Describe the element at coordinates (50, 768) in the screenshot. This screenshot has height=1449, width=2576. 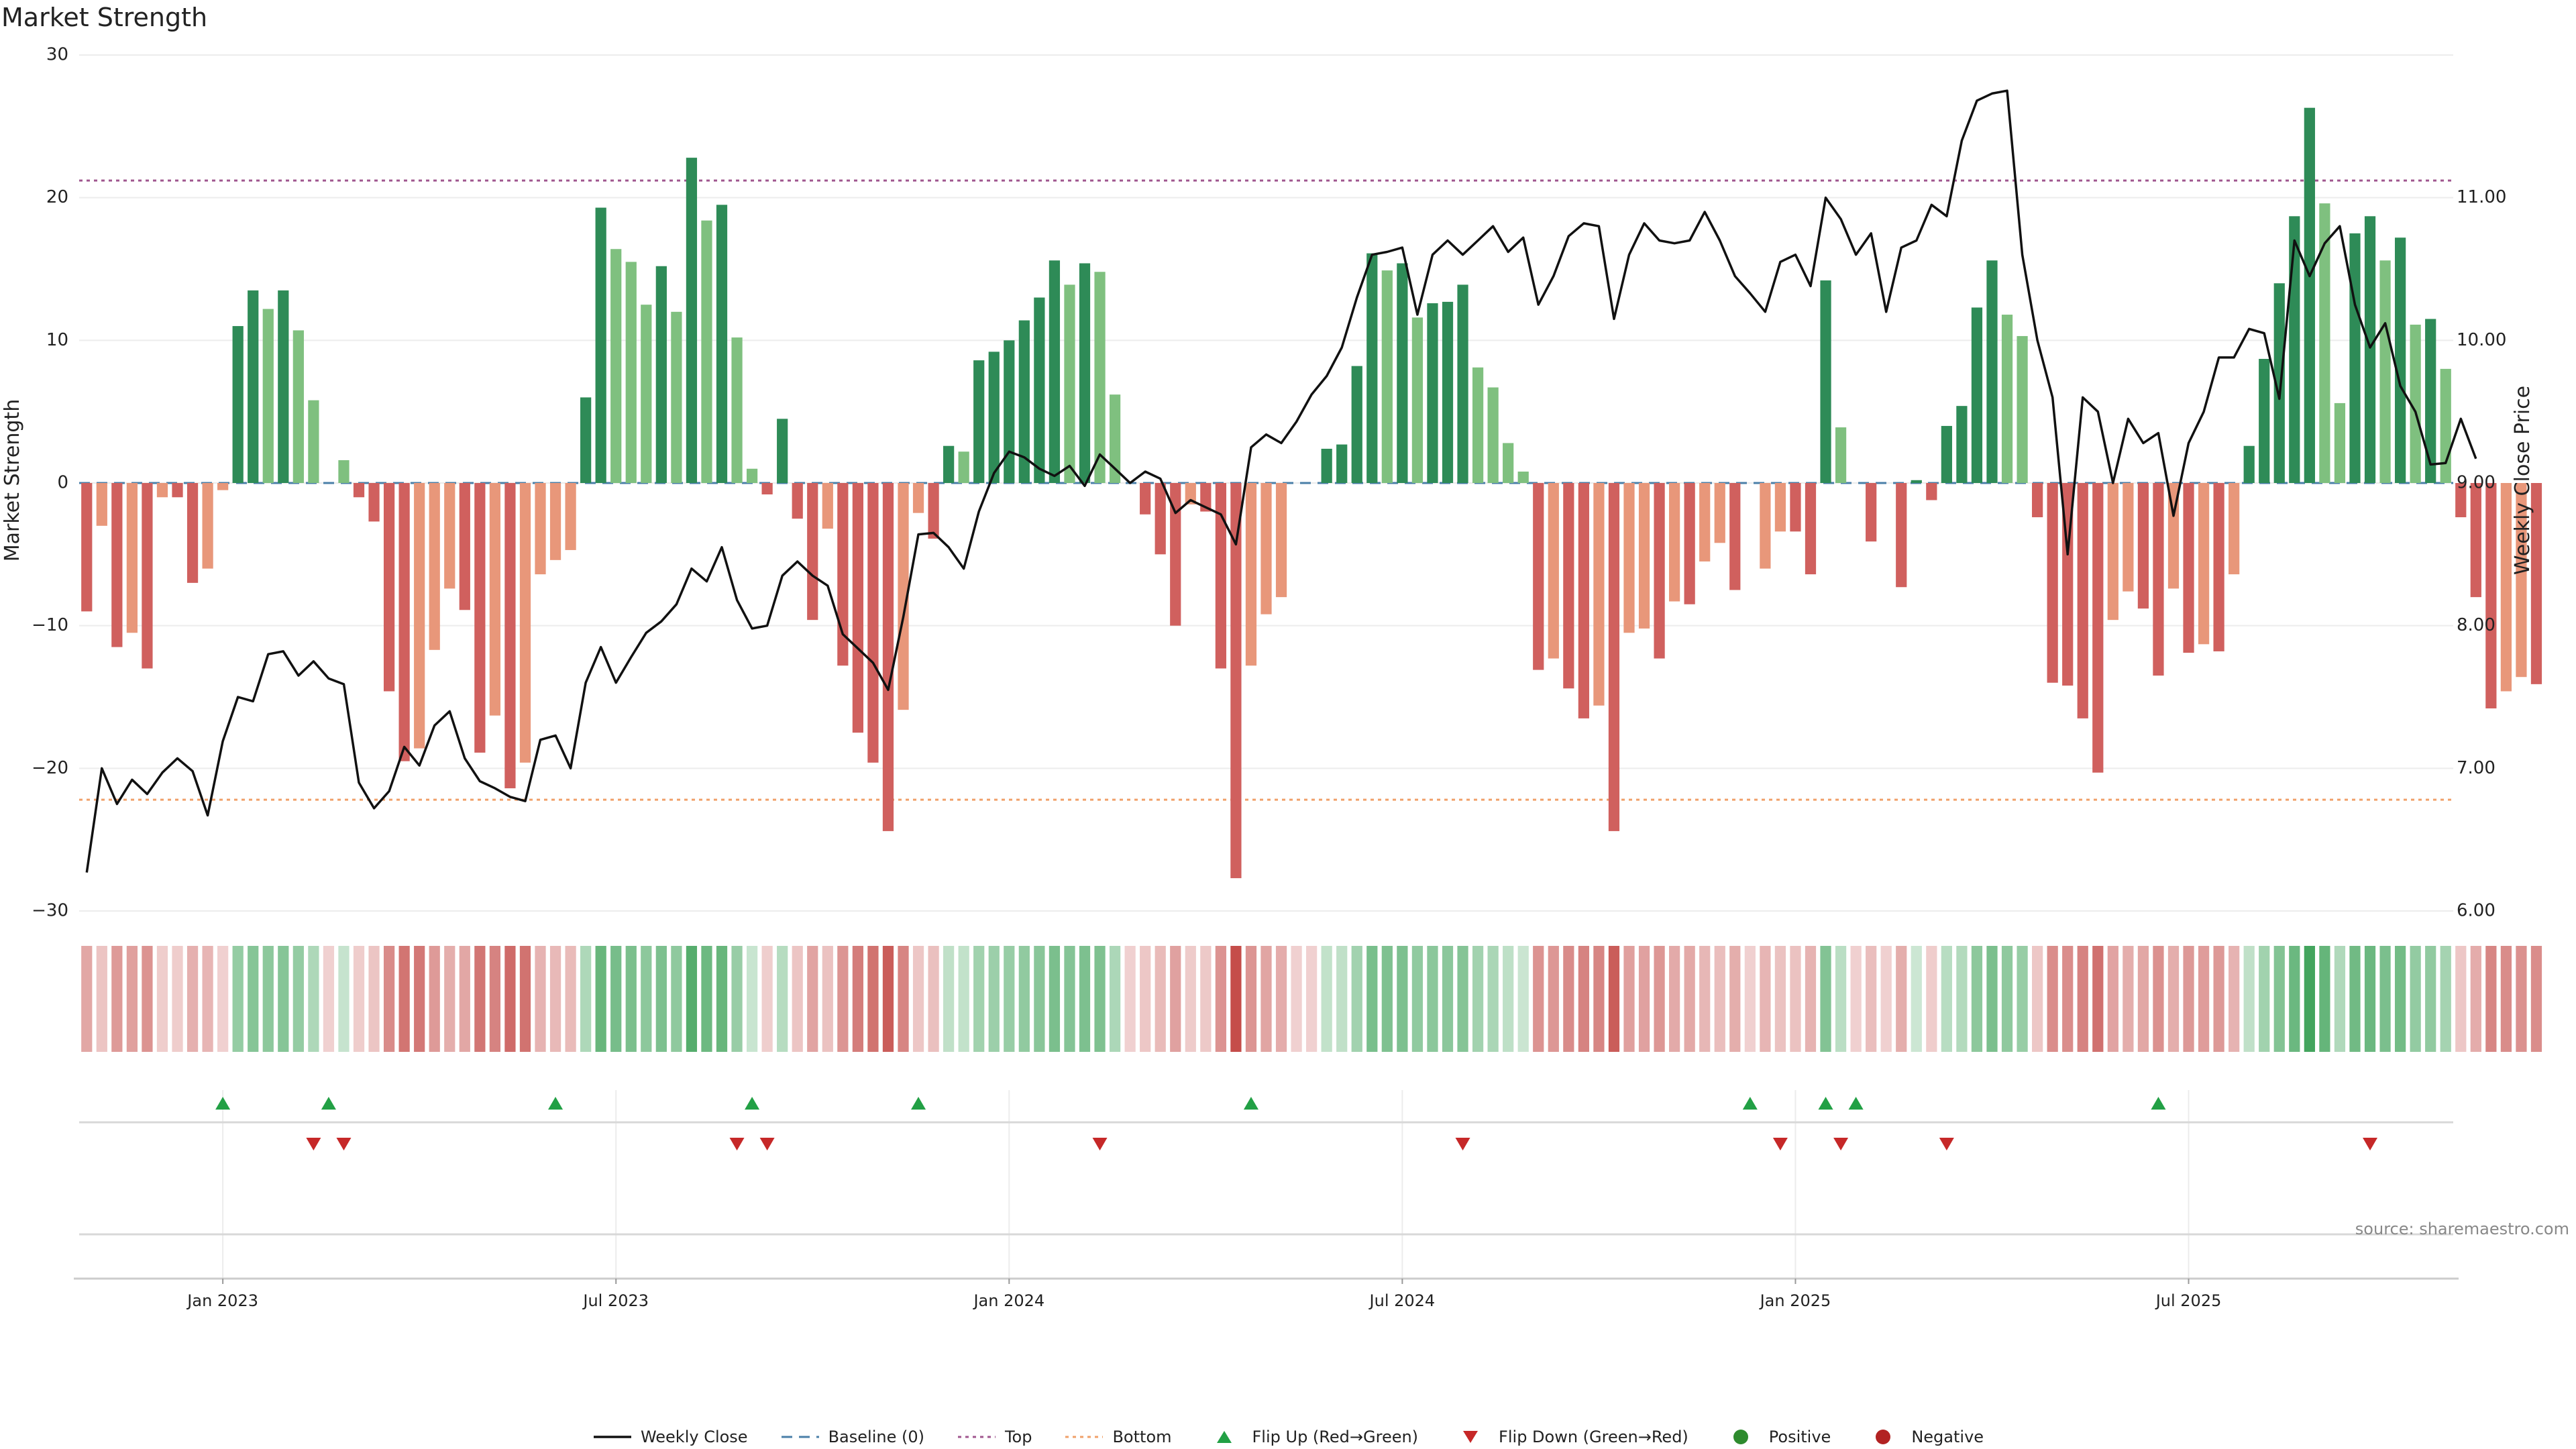
I see `y-tick-label: −20` at that location.